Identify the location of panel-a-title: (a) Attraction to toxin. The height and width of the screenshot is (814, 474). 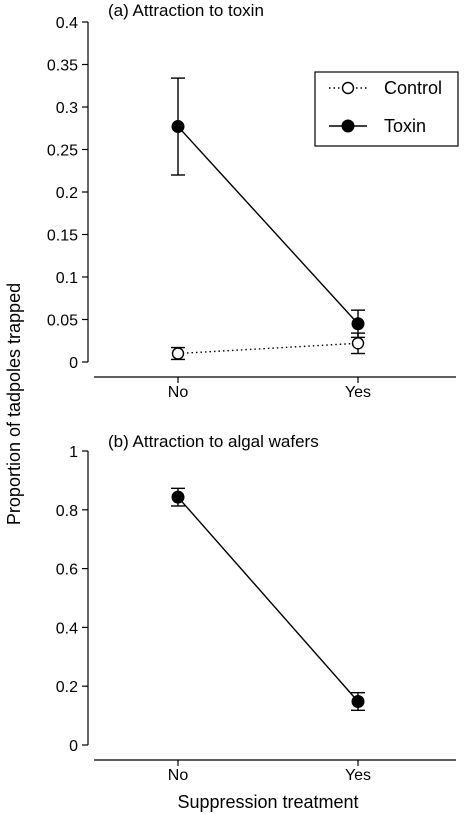
(186, 10).